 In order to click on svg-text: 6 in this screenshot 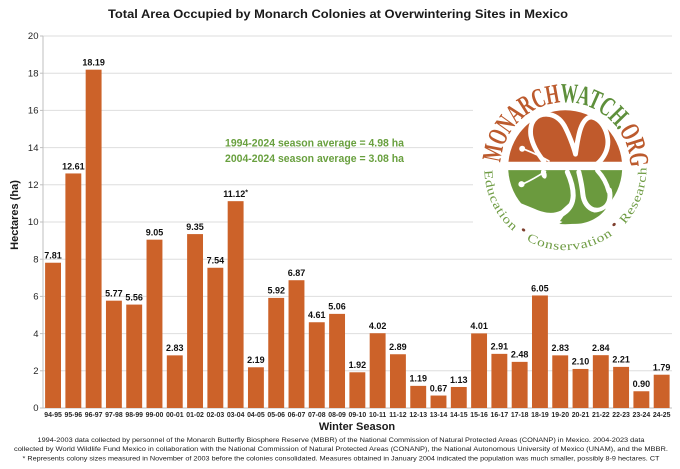, I will do `click(35, 297)`.